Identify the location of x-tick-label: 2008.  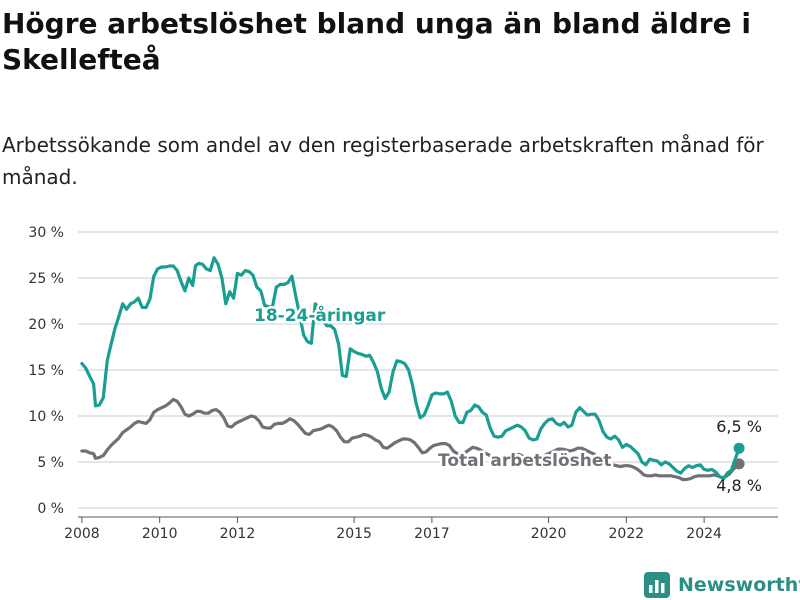
(82, 534).